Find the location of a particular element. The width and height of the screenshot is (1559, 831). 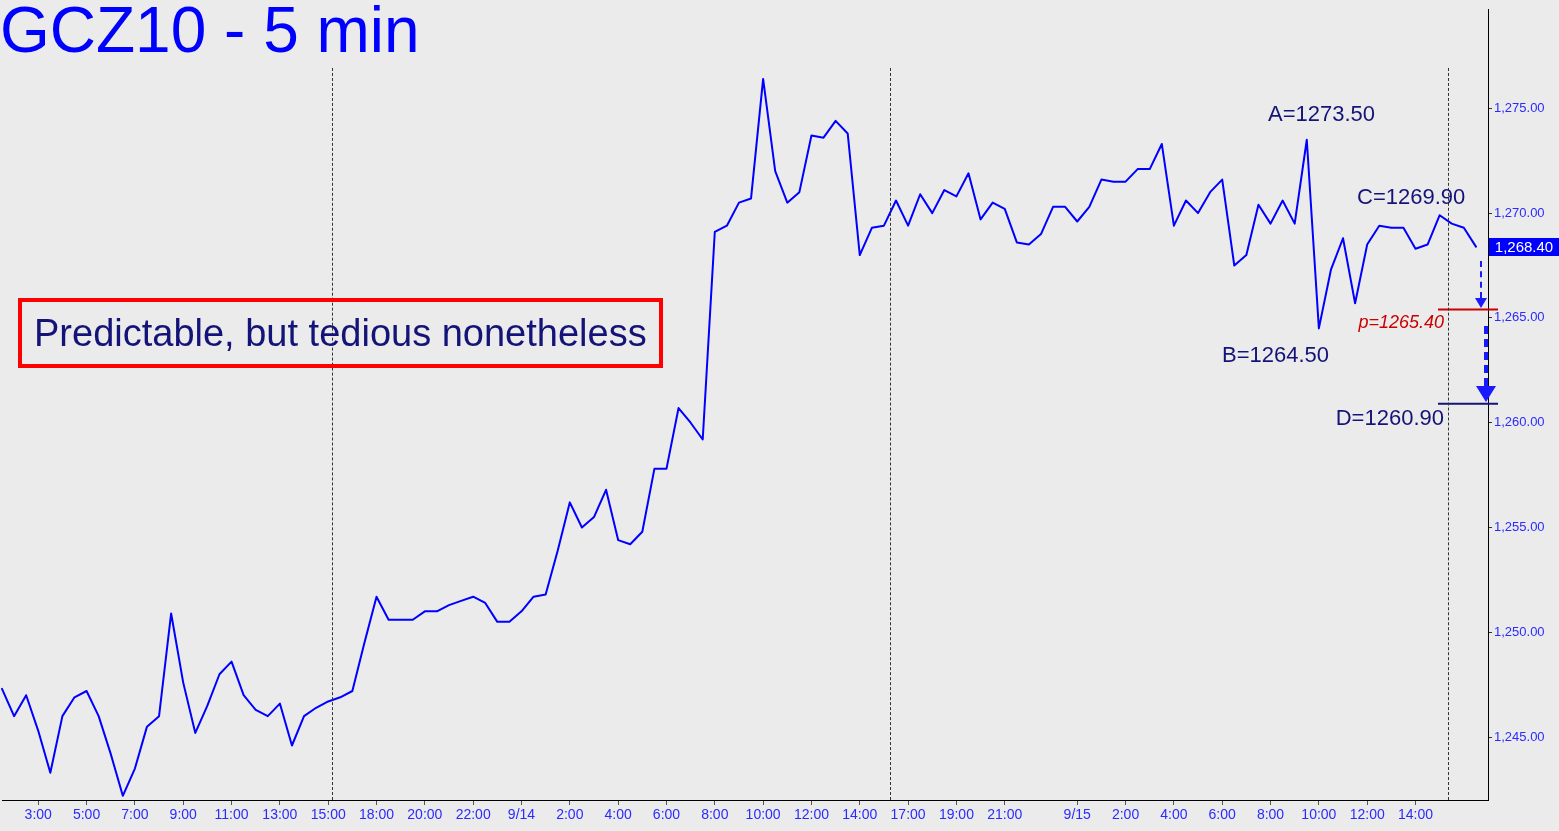

ref-line-label: p=1265.40 is located at coordinates (1400, 321).